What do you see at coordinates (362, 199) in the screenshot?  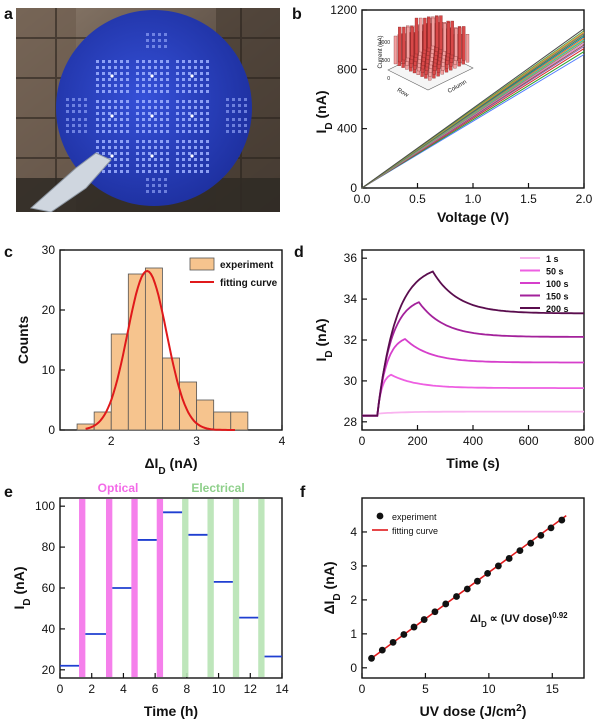 I see `x-tick-label: 0.0` at bounding box center [362, 199].